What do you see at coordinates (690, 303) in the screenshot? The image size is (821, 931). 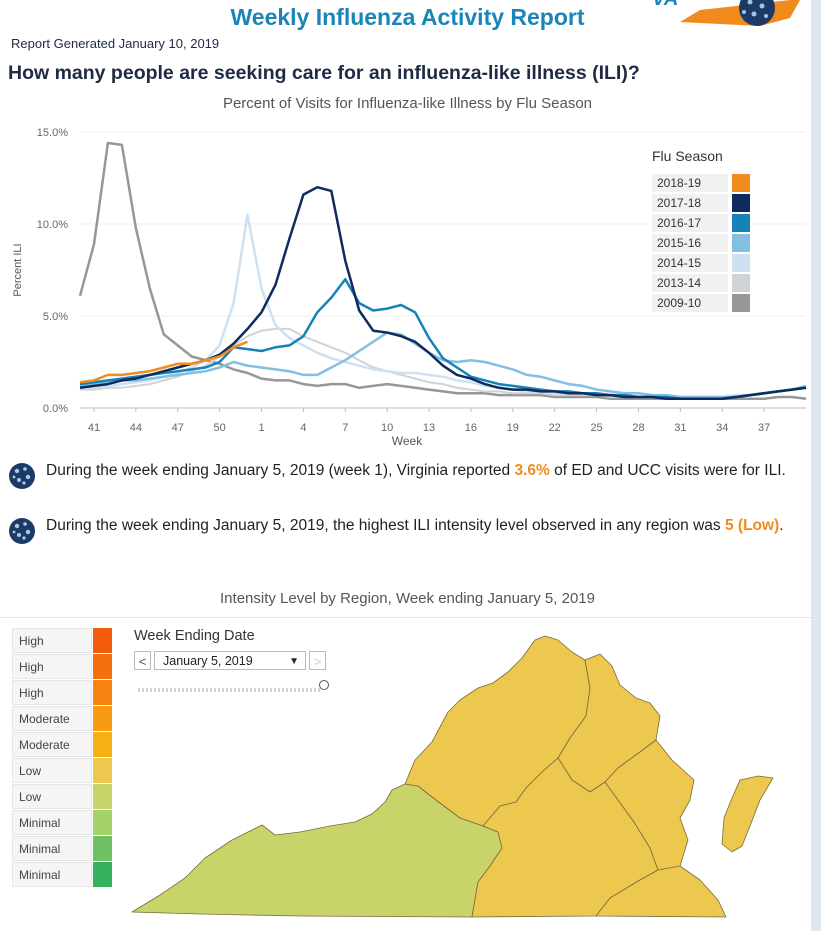 I see `legend-label: 2009-10` at bounding box center [690, 303].